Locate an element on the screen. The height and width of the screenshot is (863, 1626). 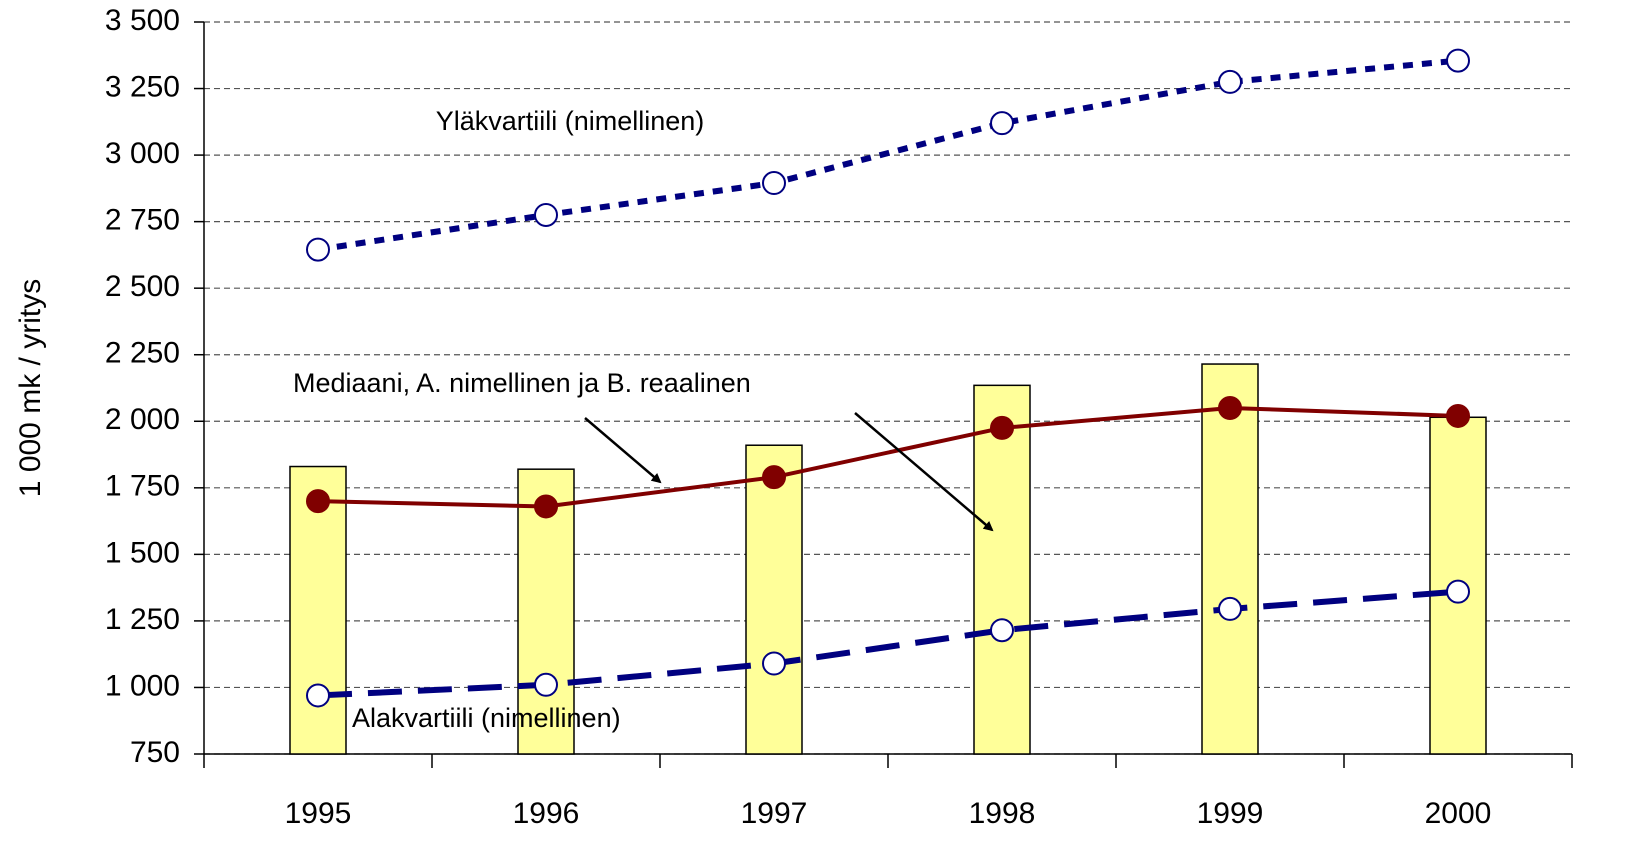
y-tick-label: 1 000 is located at coordinates (142, 685).